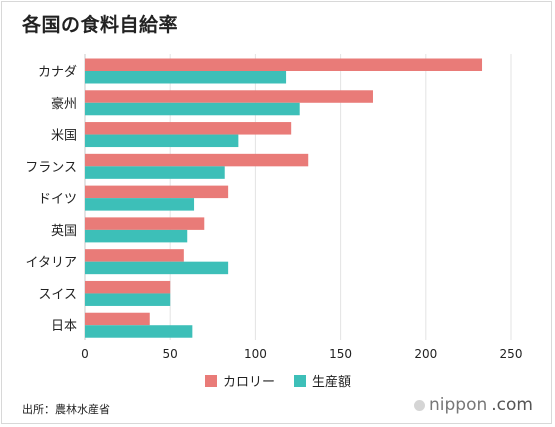  I want to click on x-tick-label: 150, so click(340, 354).